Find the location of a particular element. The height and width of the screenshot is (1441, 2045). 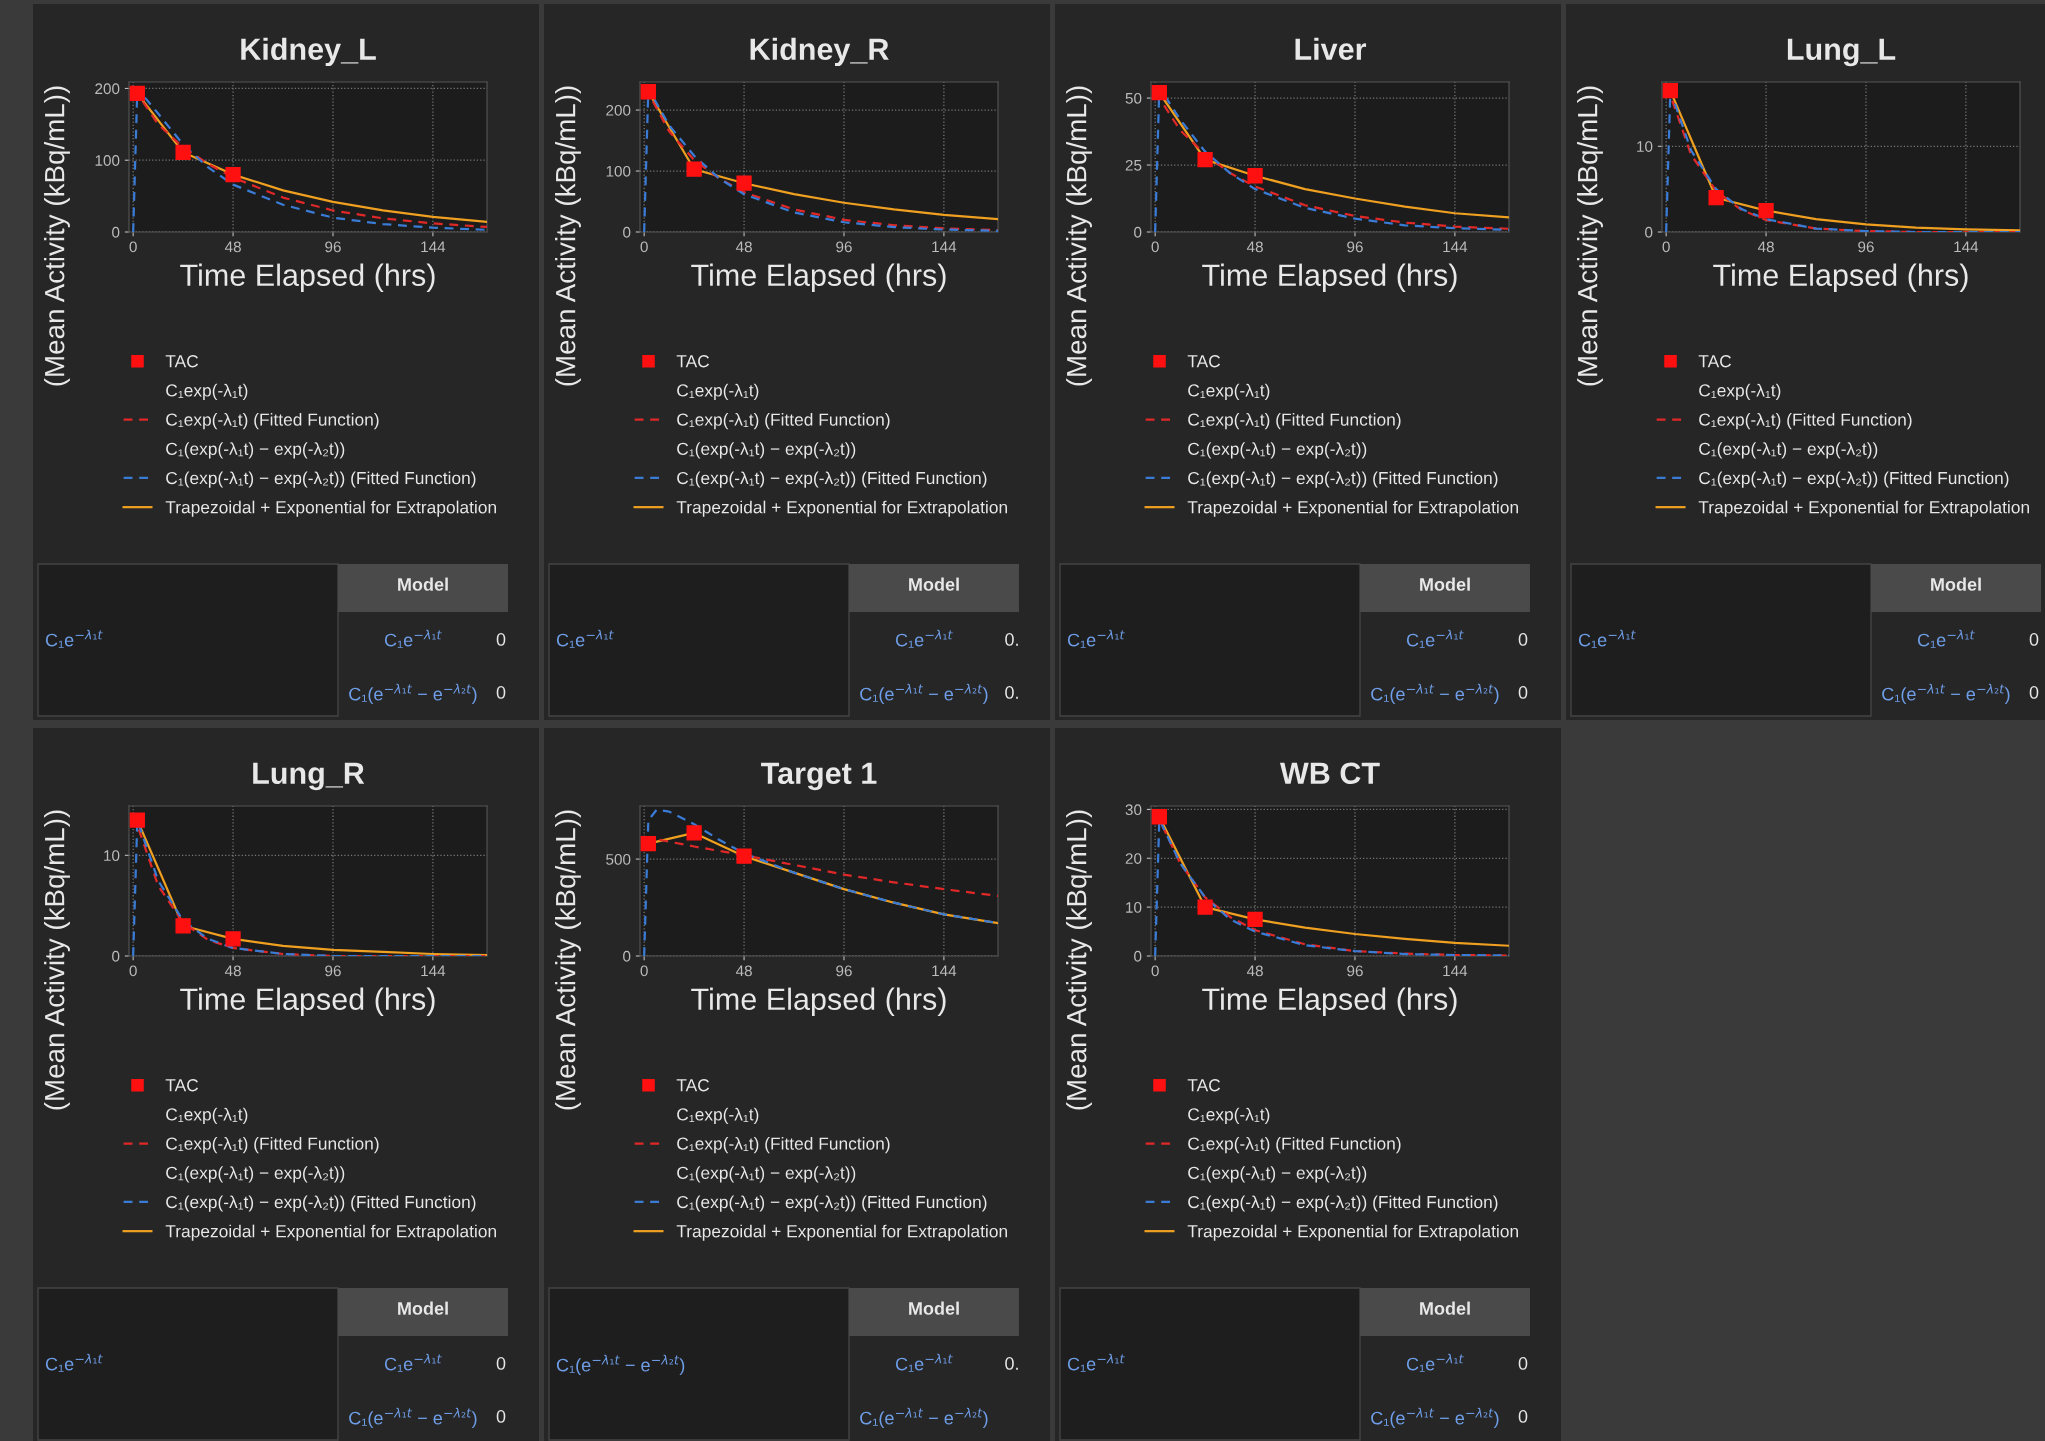

y-tick-label: 30 is located at coordinates (1133, 810).